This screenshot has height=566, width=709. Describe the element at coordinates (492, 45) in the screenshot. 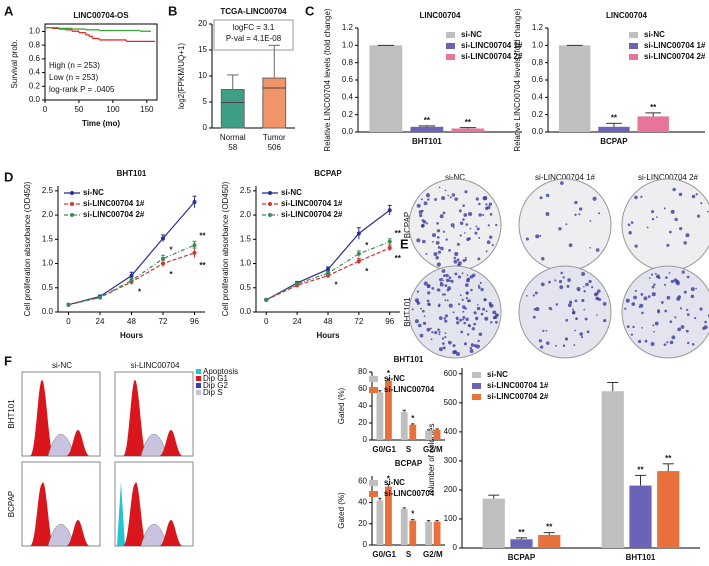

I see `legend-label: si-LINC00704 1#` at that location.